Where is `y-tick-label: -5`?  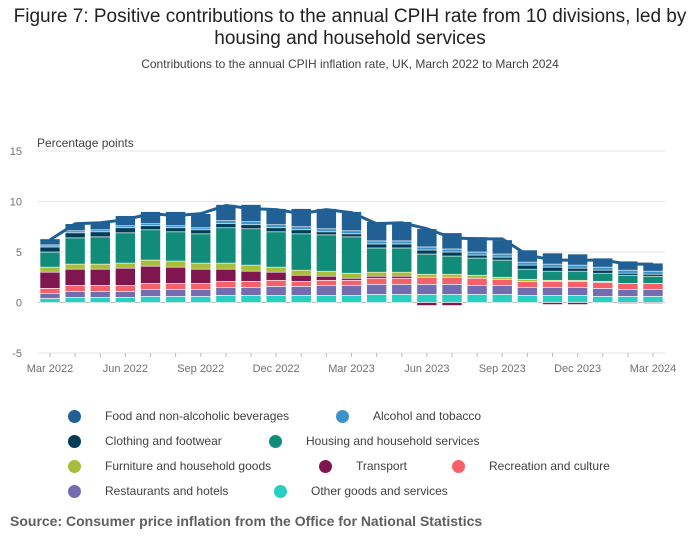 y-tick-label: -5 is located at coordinates (17, 354).